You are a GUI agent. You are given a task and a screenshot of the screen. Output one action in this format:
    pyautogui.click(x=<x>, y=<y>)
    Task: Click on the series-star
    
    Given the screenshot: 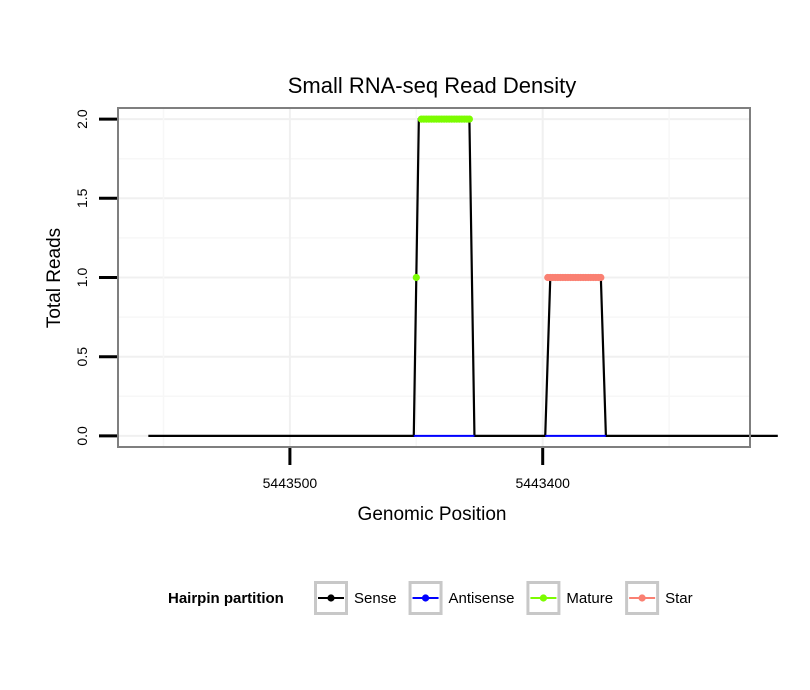 What is the action you would take?
    pyautogui.click(x=574, y=277)
    